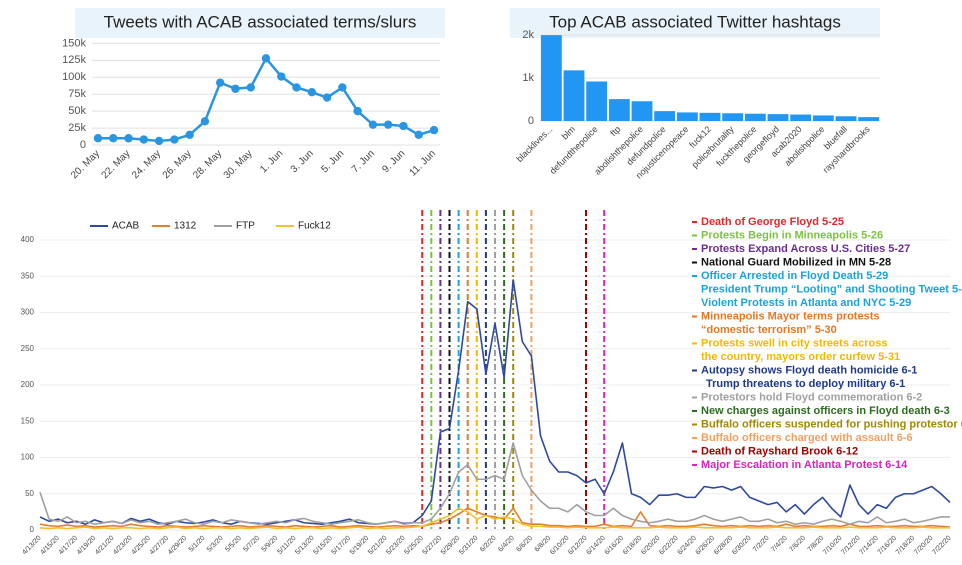  I want to click on event-text: Protests swell in city streets across, so click(794, 343).